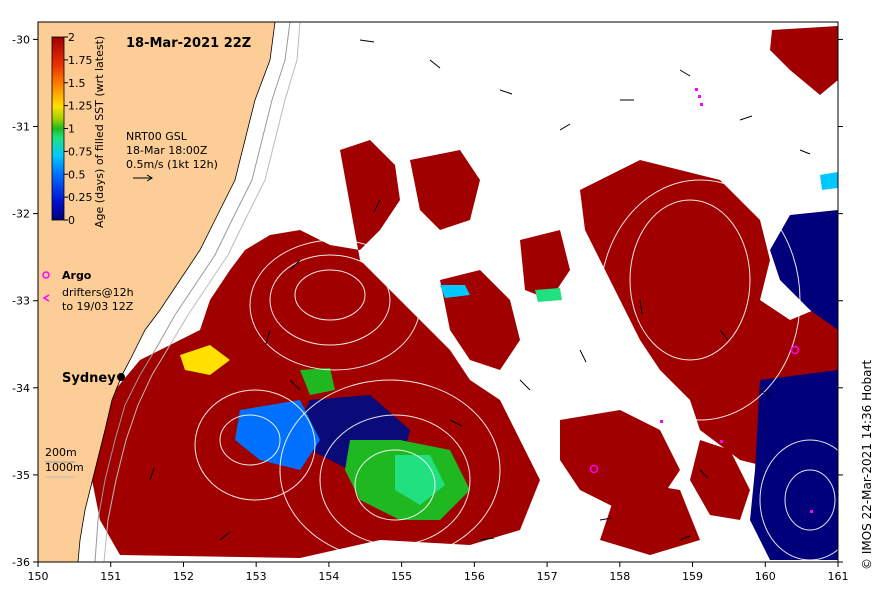 This screenshot has width=879, height=600. Describe the element at coordinates (736, 300) in the screenshot. I see `drifter-tracks` at that location.